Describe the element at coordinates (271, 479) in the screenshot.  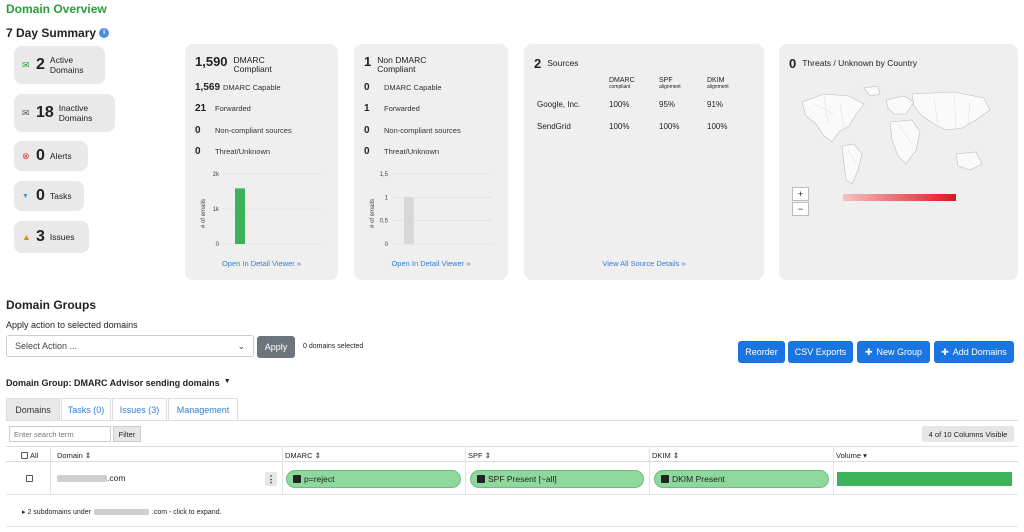
I see `row-menu-icon: ⋮` at that location.